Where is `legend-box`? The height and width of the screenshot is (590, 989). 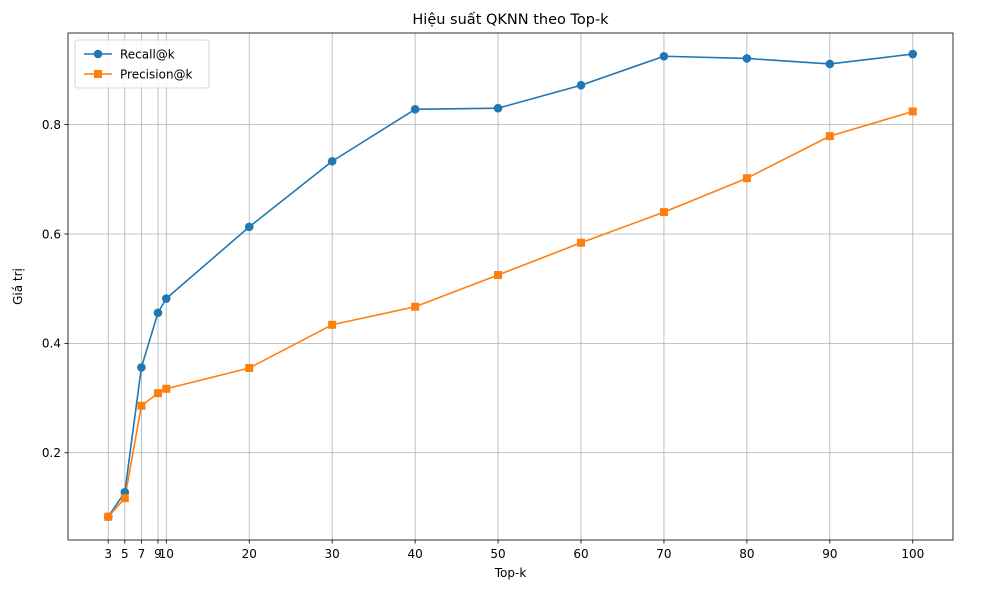 legend-box is located at coordinates (142, 64).